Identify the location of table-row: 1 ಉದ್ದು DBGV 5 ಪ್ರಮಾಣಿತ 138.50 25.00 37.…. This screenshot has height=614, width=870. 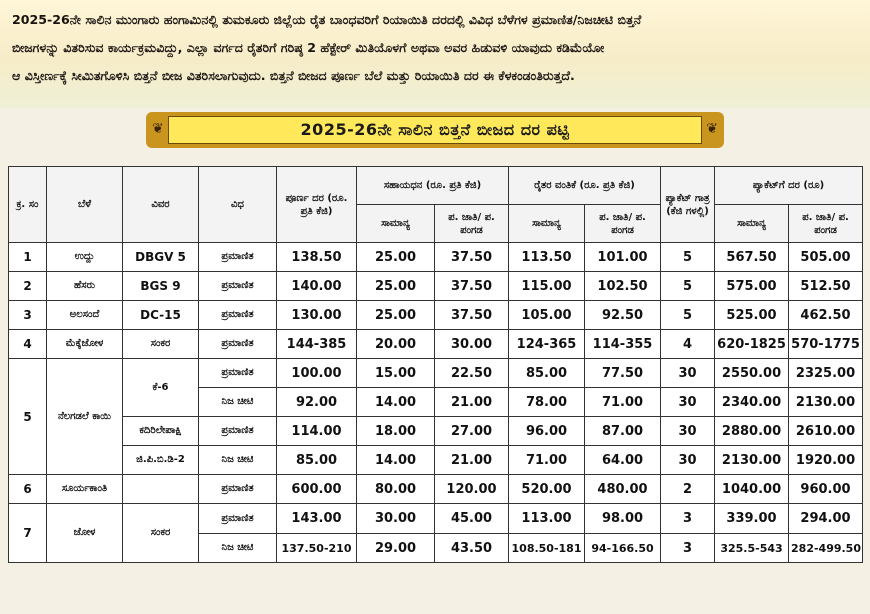
(436, 257).